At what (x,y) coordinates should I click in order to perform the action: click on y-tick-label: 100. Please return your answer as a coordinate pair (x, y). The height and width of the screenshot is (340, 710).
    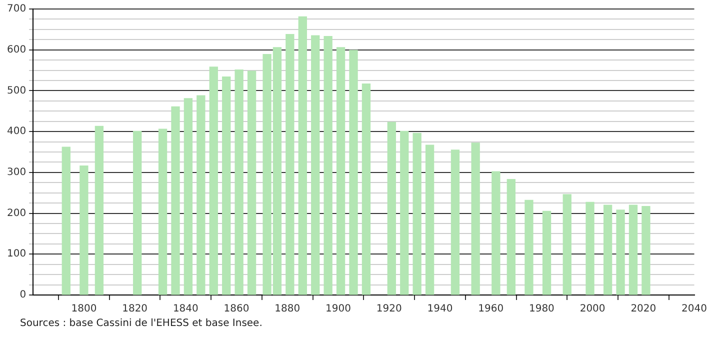
    Looking at the image, I should click on (16, 254).